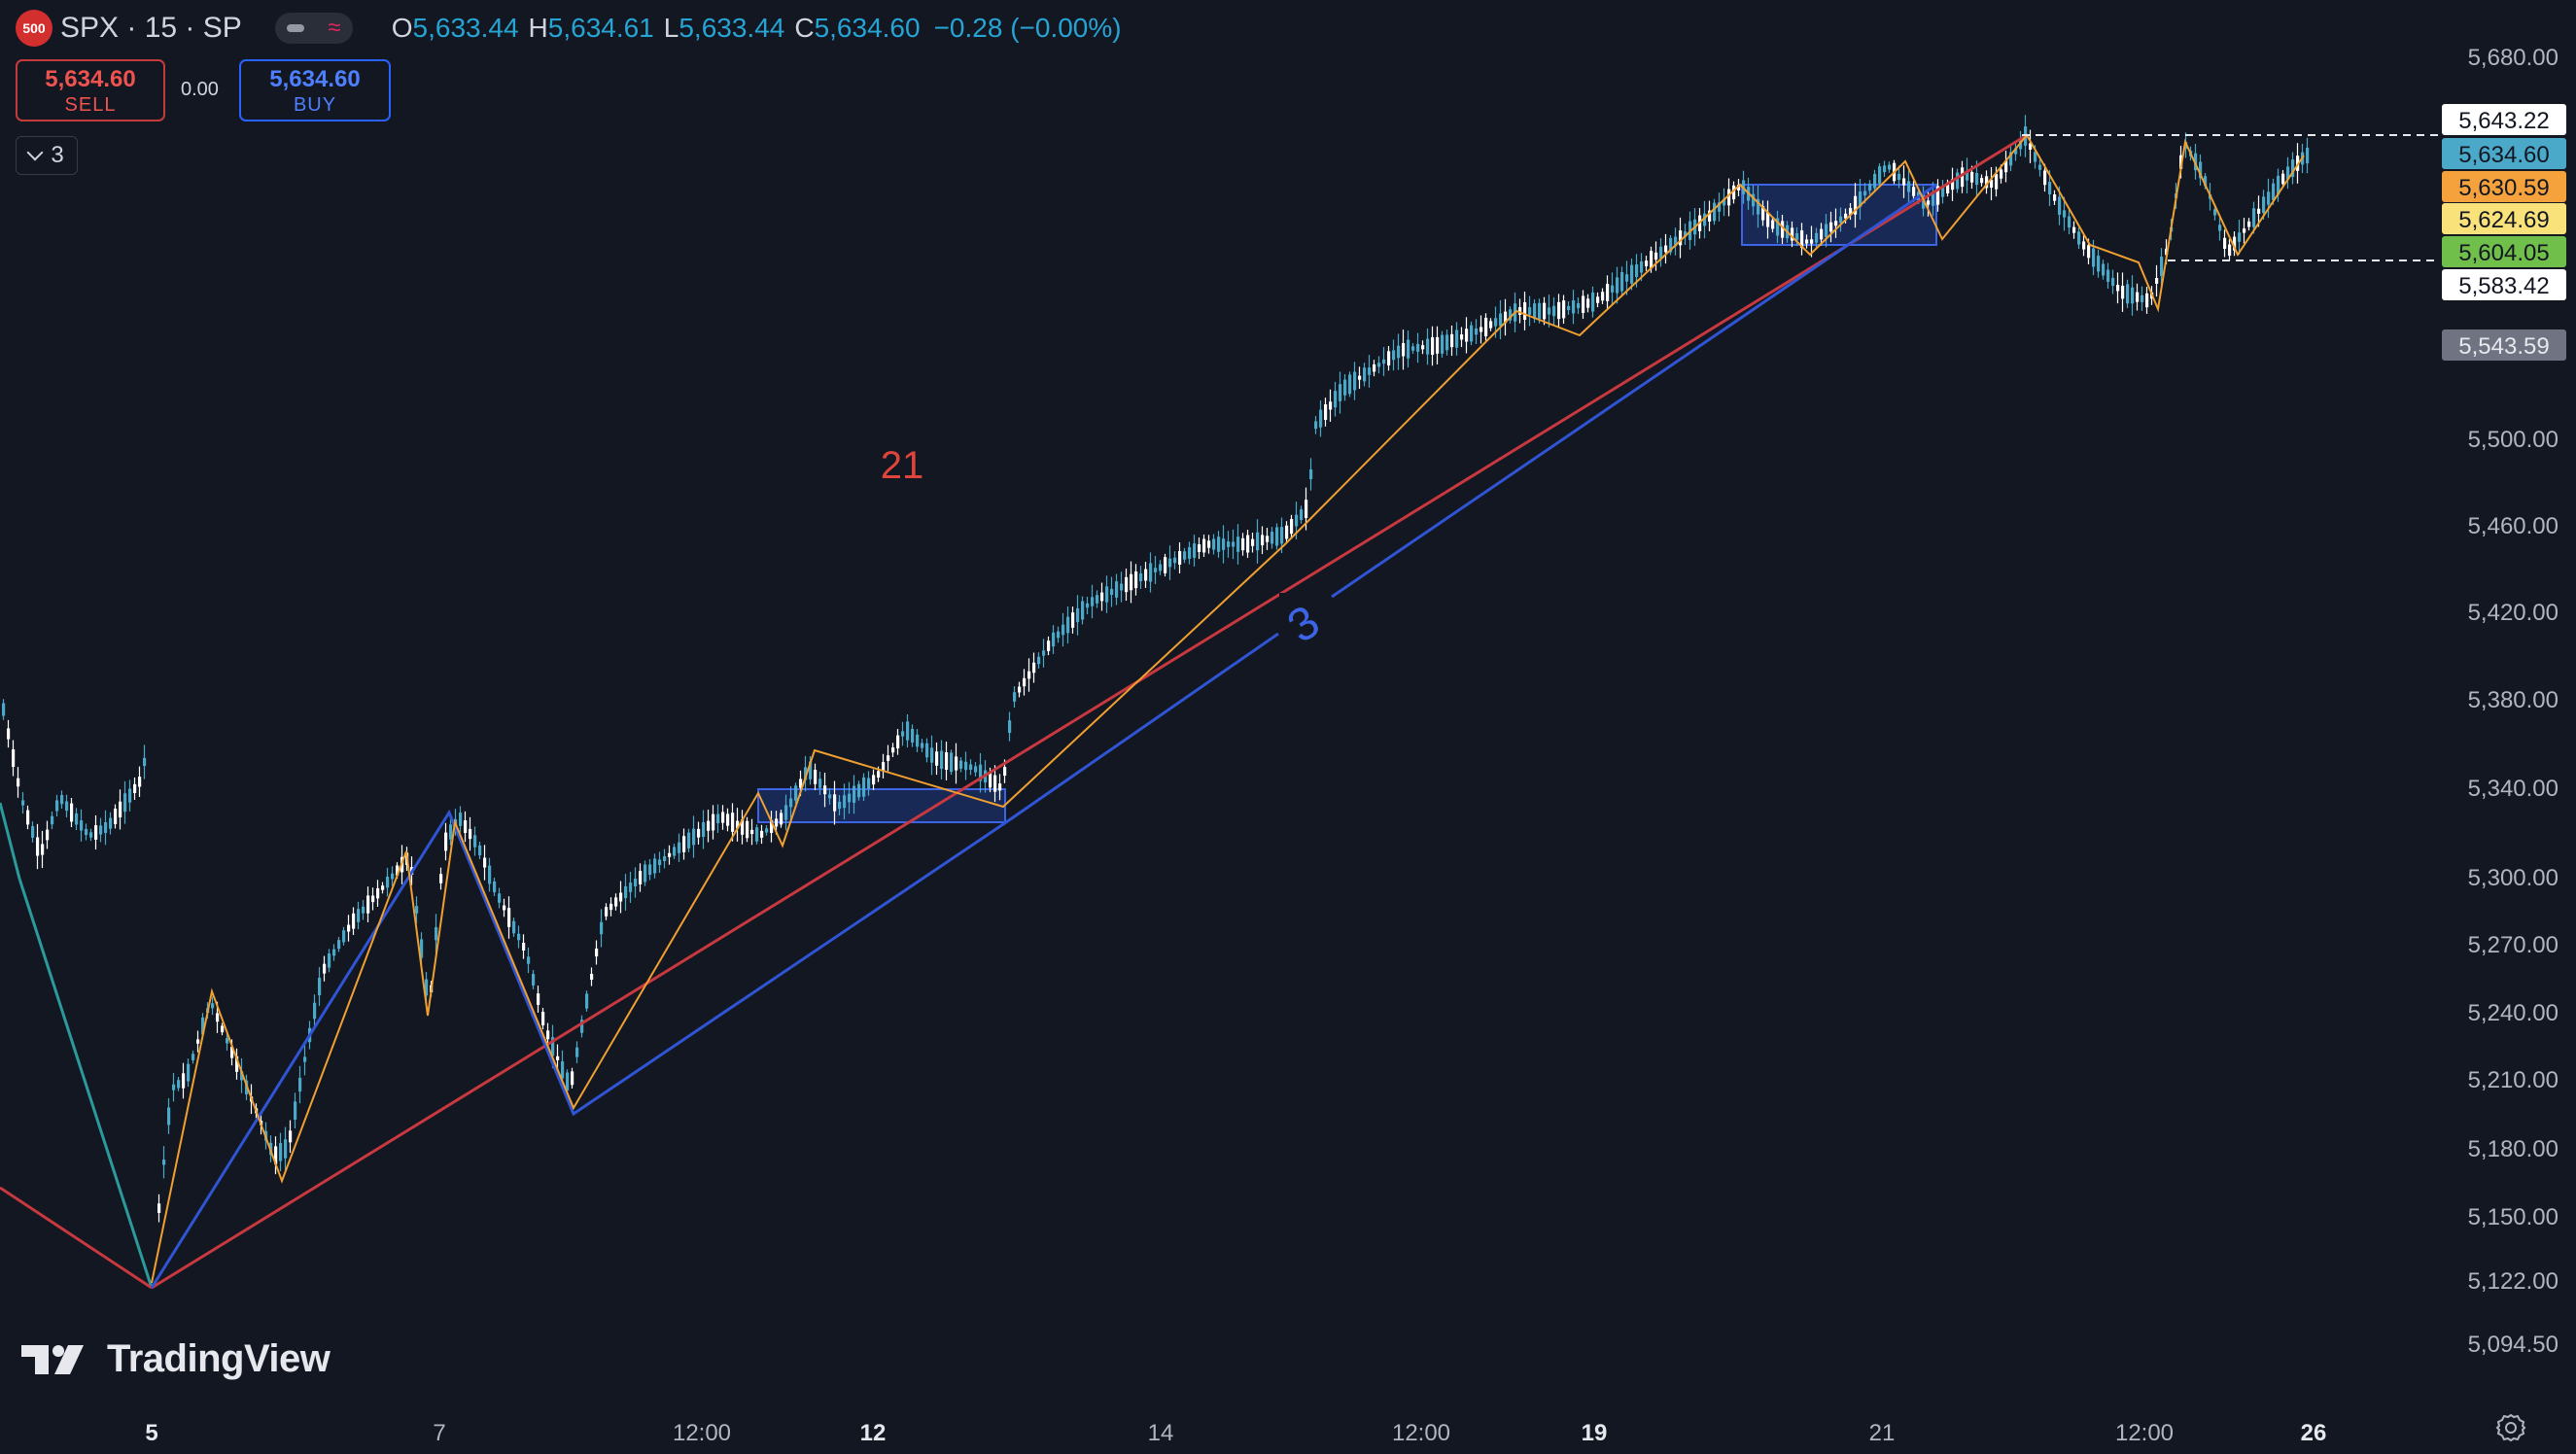 This screenshot has height=1454, width=2576. I want to click on market-status-pill: ≈, so click(313, 29).